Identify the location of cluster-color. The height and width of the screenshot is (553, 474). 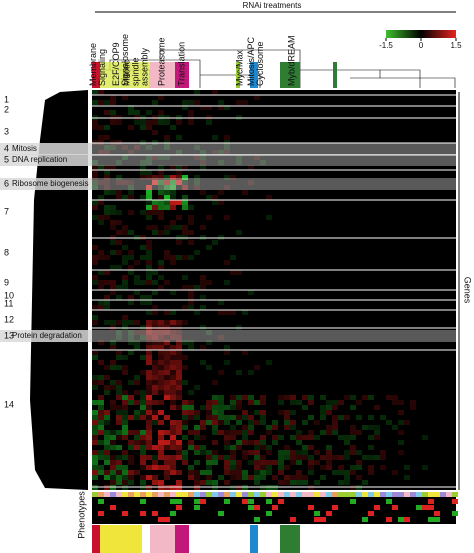
(125, 75).